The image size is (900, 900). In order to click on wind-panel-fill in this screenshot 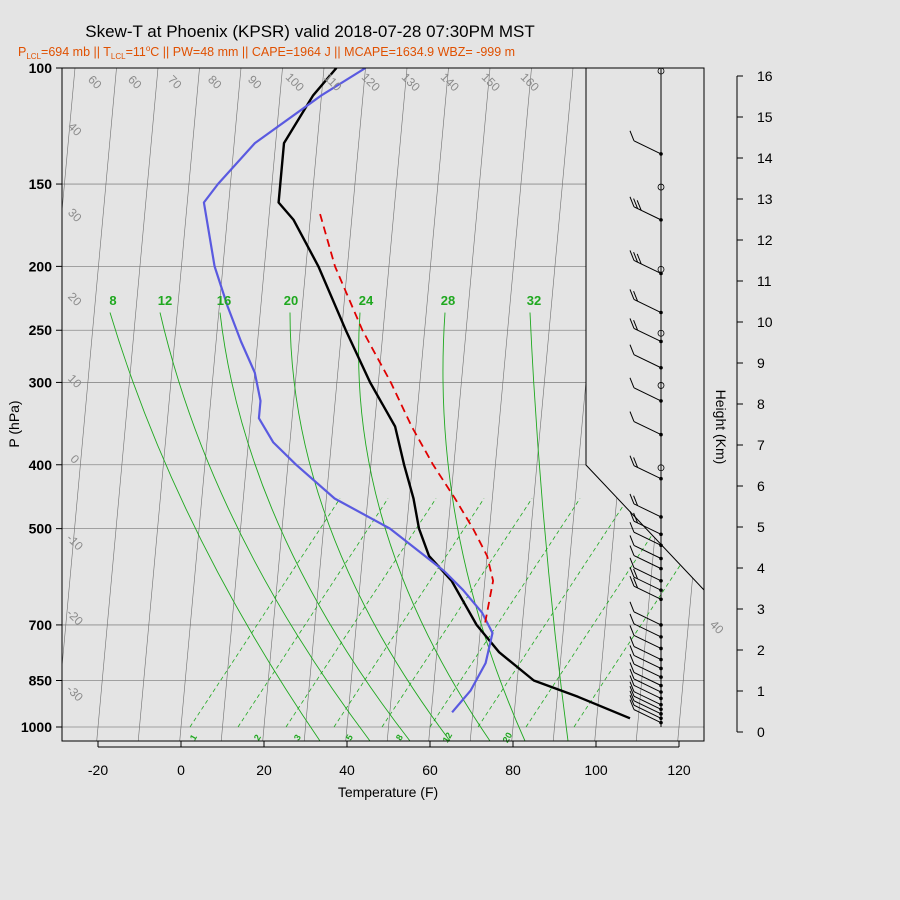, I will do `click(645, 329)`.